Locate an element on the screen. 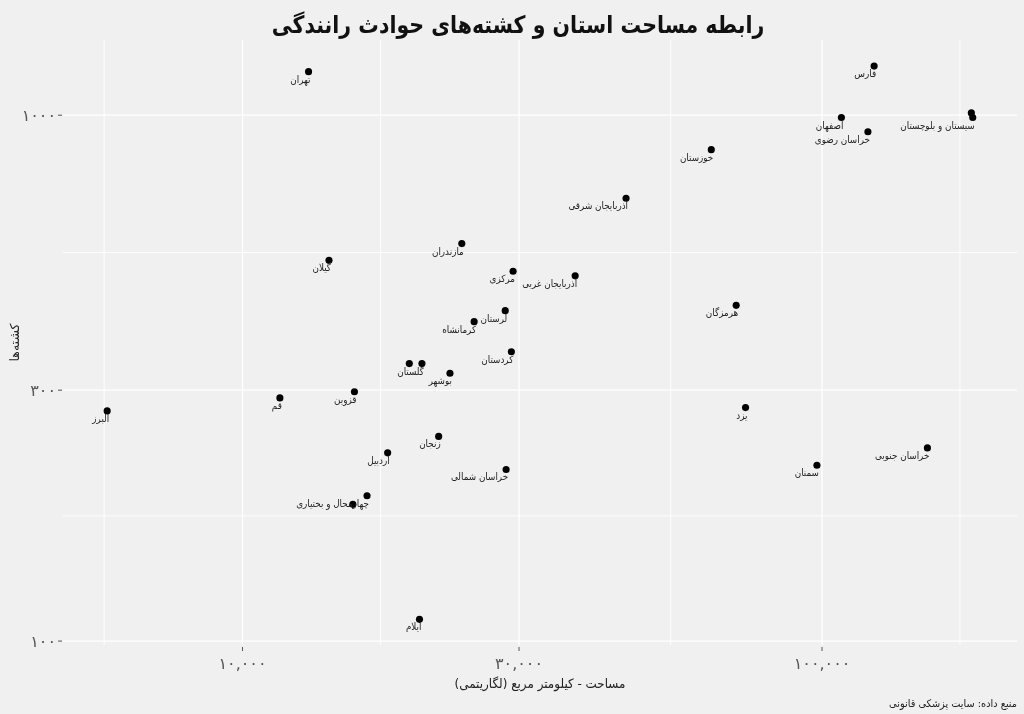  annotation: اصفهان is located at coordinates (829, 124).